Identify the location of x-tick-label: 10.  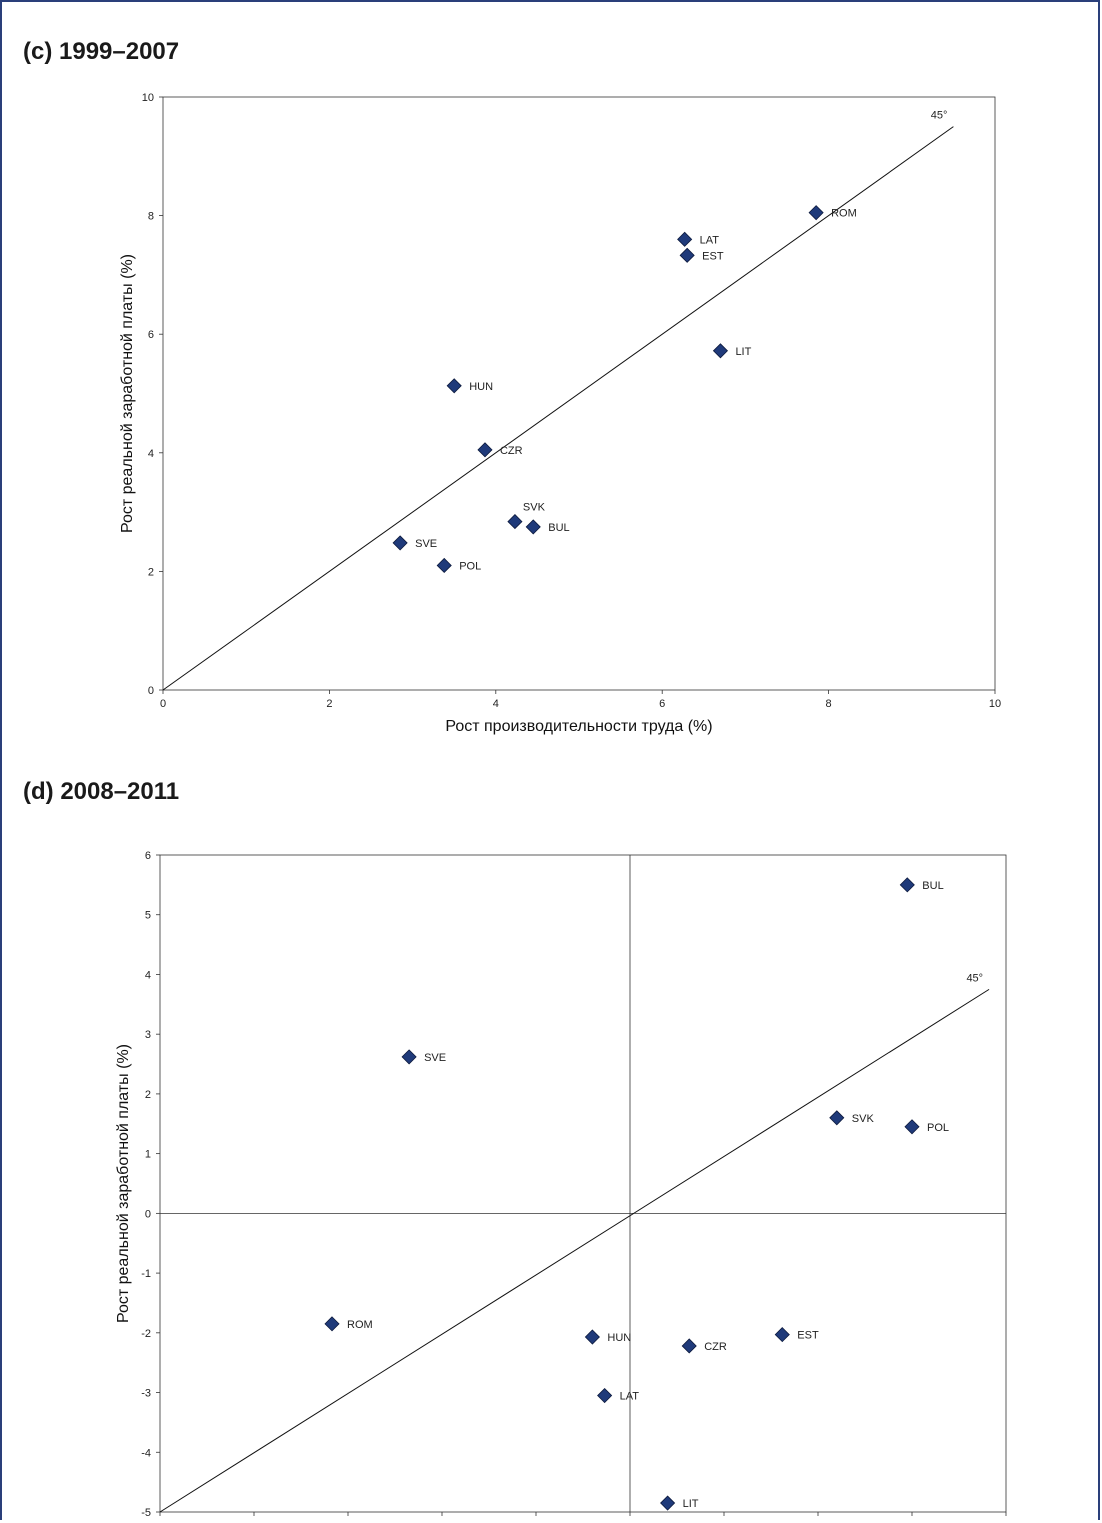
(995, 704).